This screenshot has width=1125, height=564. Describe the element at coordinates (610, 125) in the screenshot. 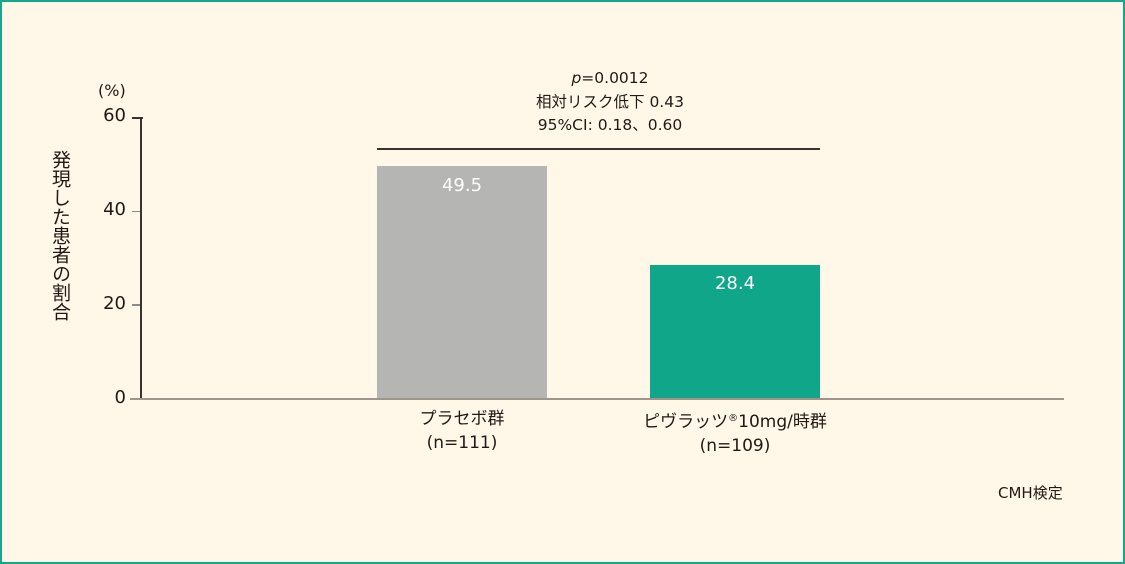

I see `confidence-interval-text: 95%CI: 0.18、0.60` at that location.